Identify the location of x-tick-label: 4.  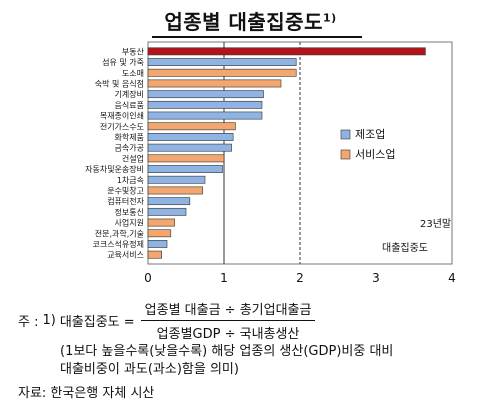
(452, 278).